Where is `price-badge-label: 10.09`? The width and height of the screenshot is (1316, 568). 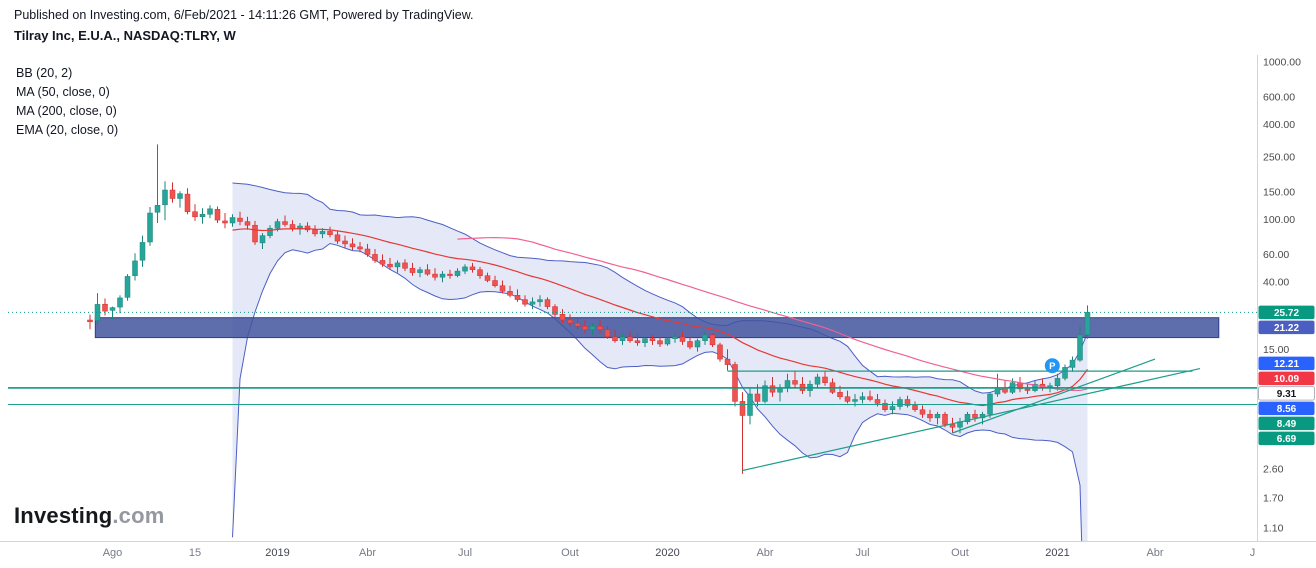
price-badge-label: 10.09 is located at coordinates (1286, 379).